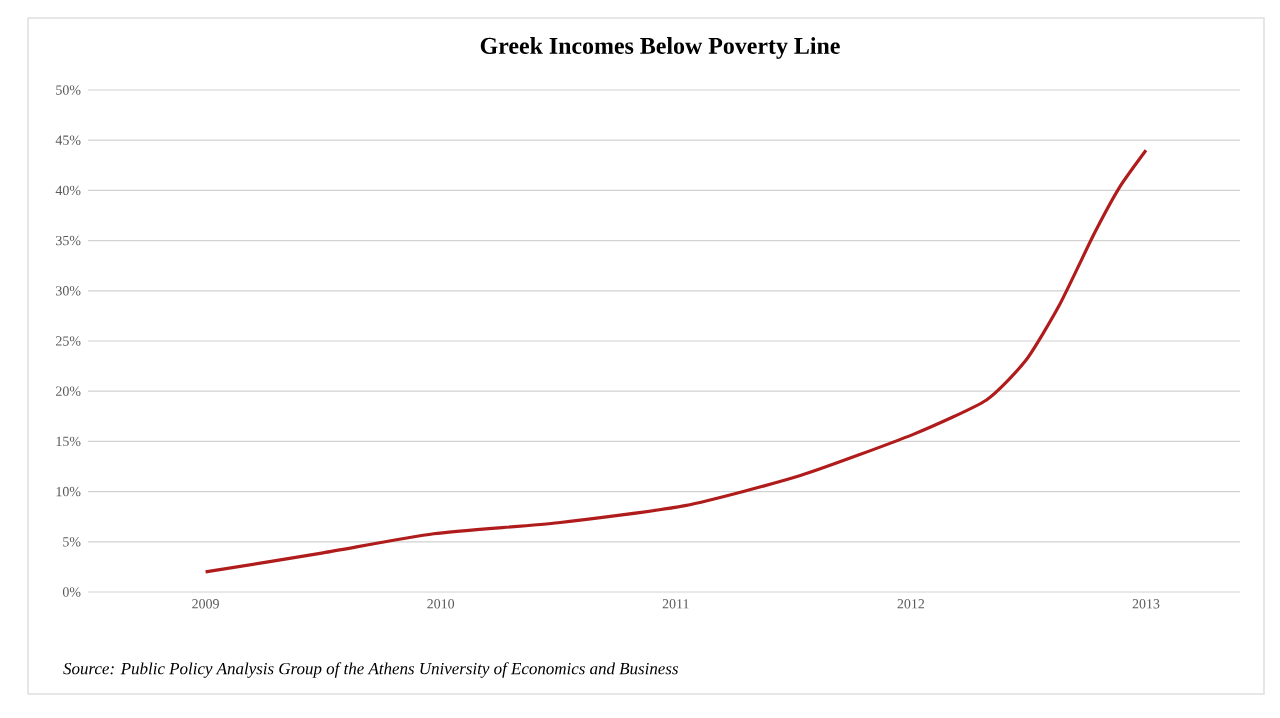 The width and height of the screenshot is (1280, 718). What do you see at coordinates (371, 670) in the screenshot?
I see `source-note: Source: Public Policy Analysis Group of the Athens University of Economics and Business` at bounding box center [371, 670].